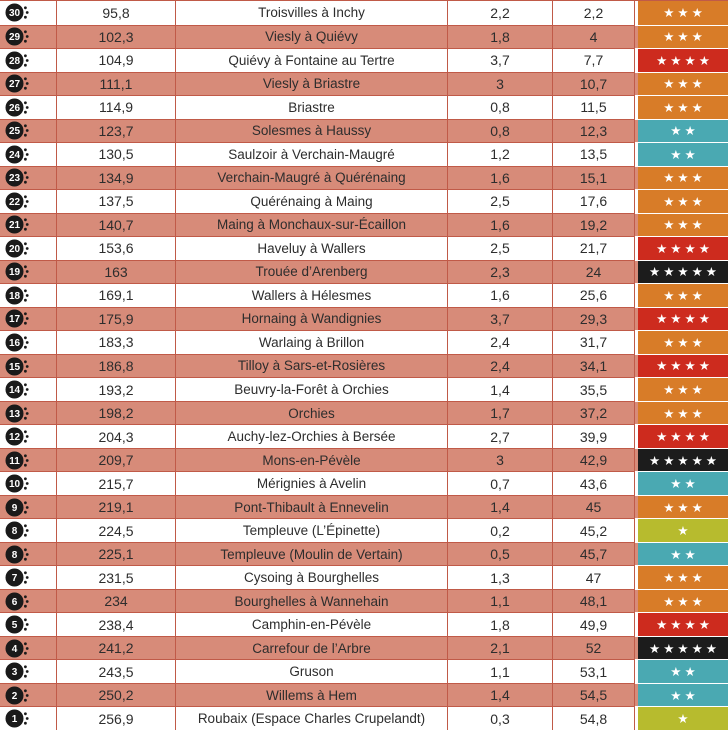  Describe the element at coordinates (681, 365) in the screenshot. I see `difficulty-rating-cell: ★★★★` at that location.